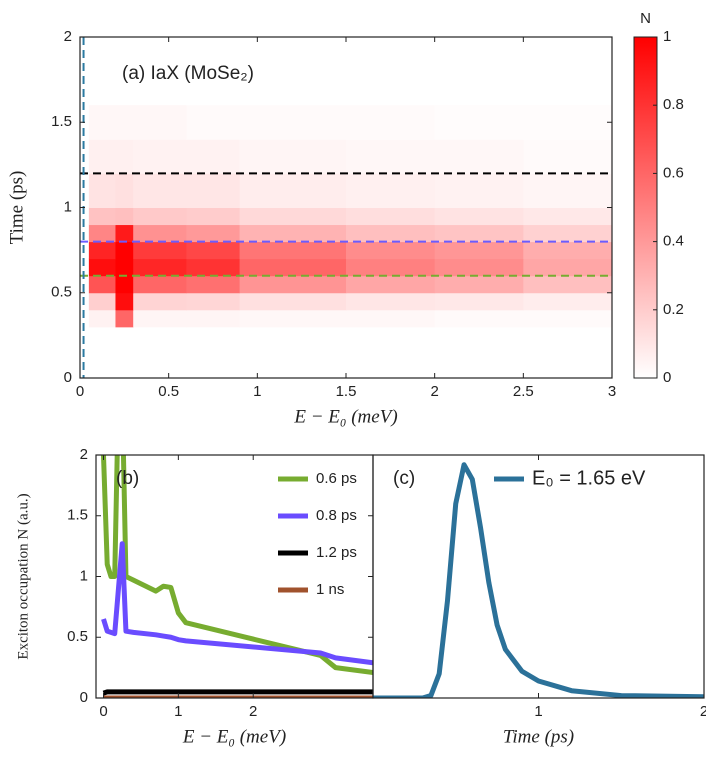  What do you see at coordinates (336, 478) in the screenshot?
I see `legend-label: 0.6 ps` at bounding box center [336, 478].